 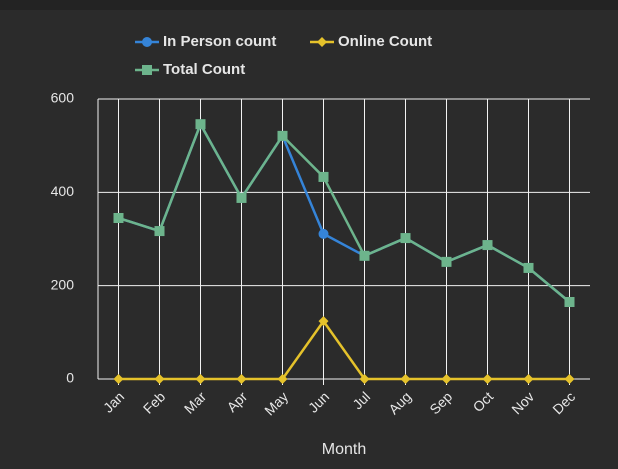 What do you see at coordinates (219, 41) in the screenshot?
I see `legend-label: In Person count` at bounding box center [219, 41].